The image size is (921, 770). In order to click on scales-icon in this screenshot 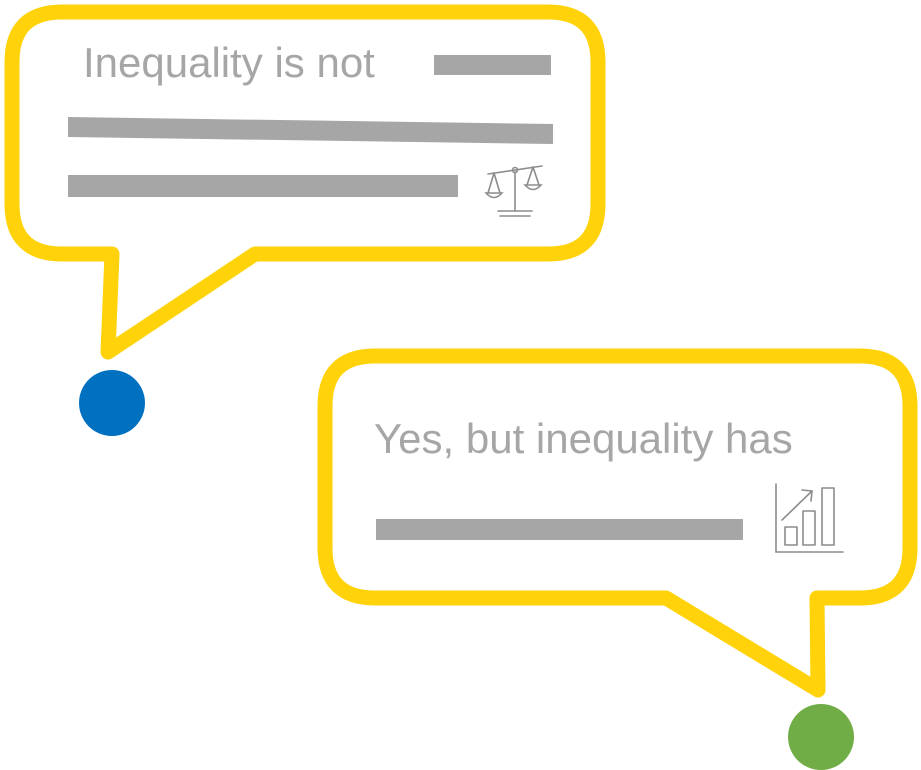, I will do `click(513, 191)`.